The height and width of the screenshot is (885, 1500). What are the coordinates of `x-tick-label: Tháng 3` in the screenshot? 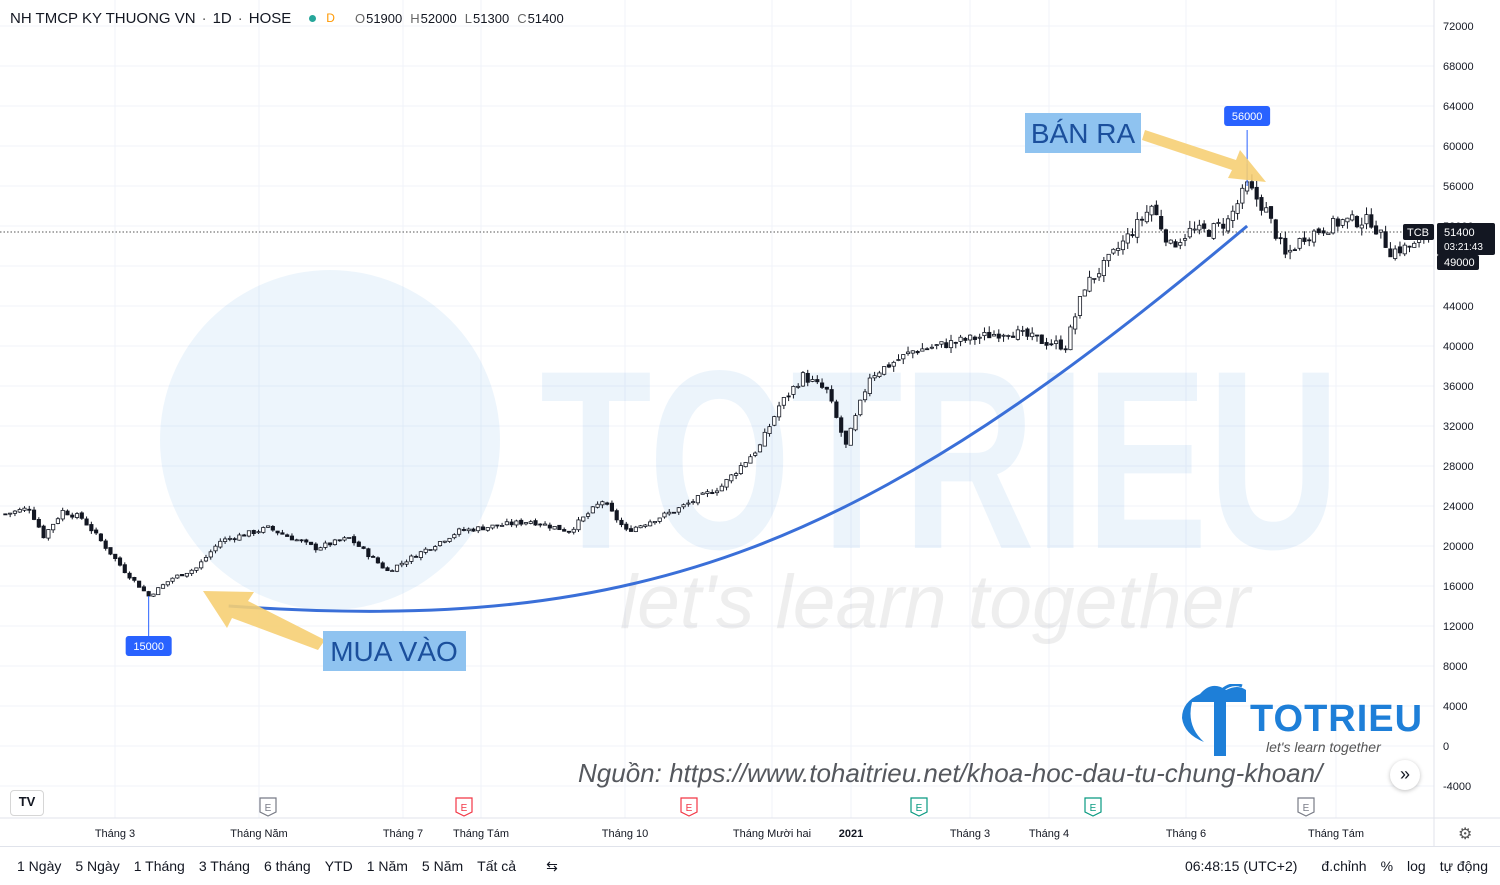 It's located at (115, 834).